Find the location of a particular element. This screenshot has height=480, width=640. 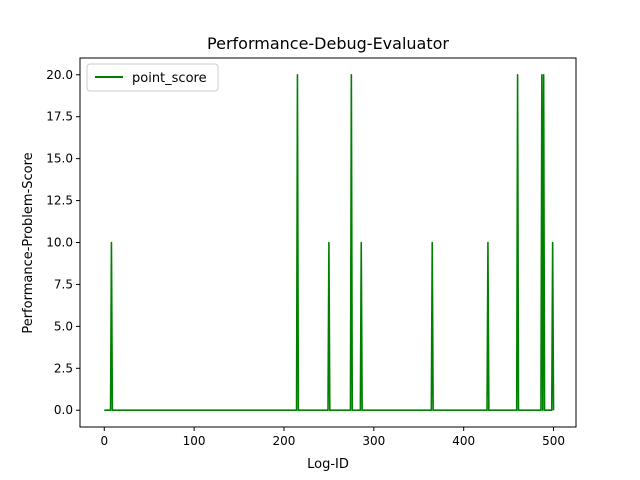

x-axis-ticks: 0 100 200 300 400 500 is located at coordinates (332, 437).